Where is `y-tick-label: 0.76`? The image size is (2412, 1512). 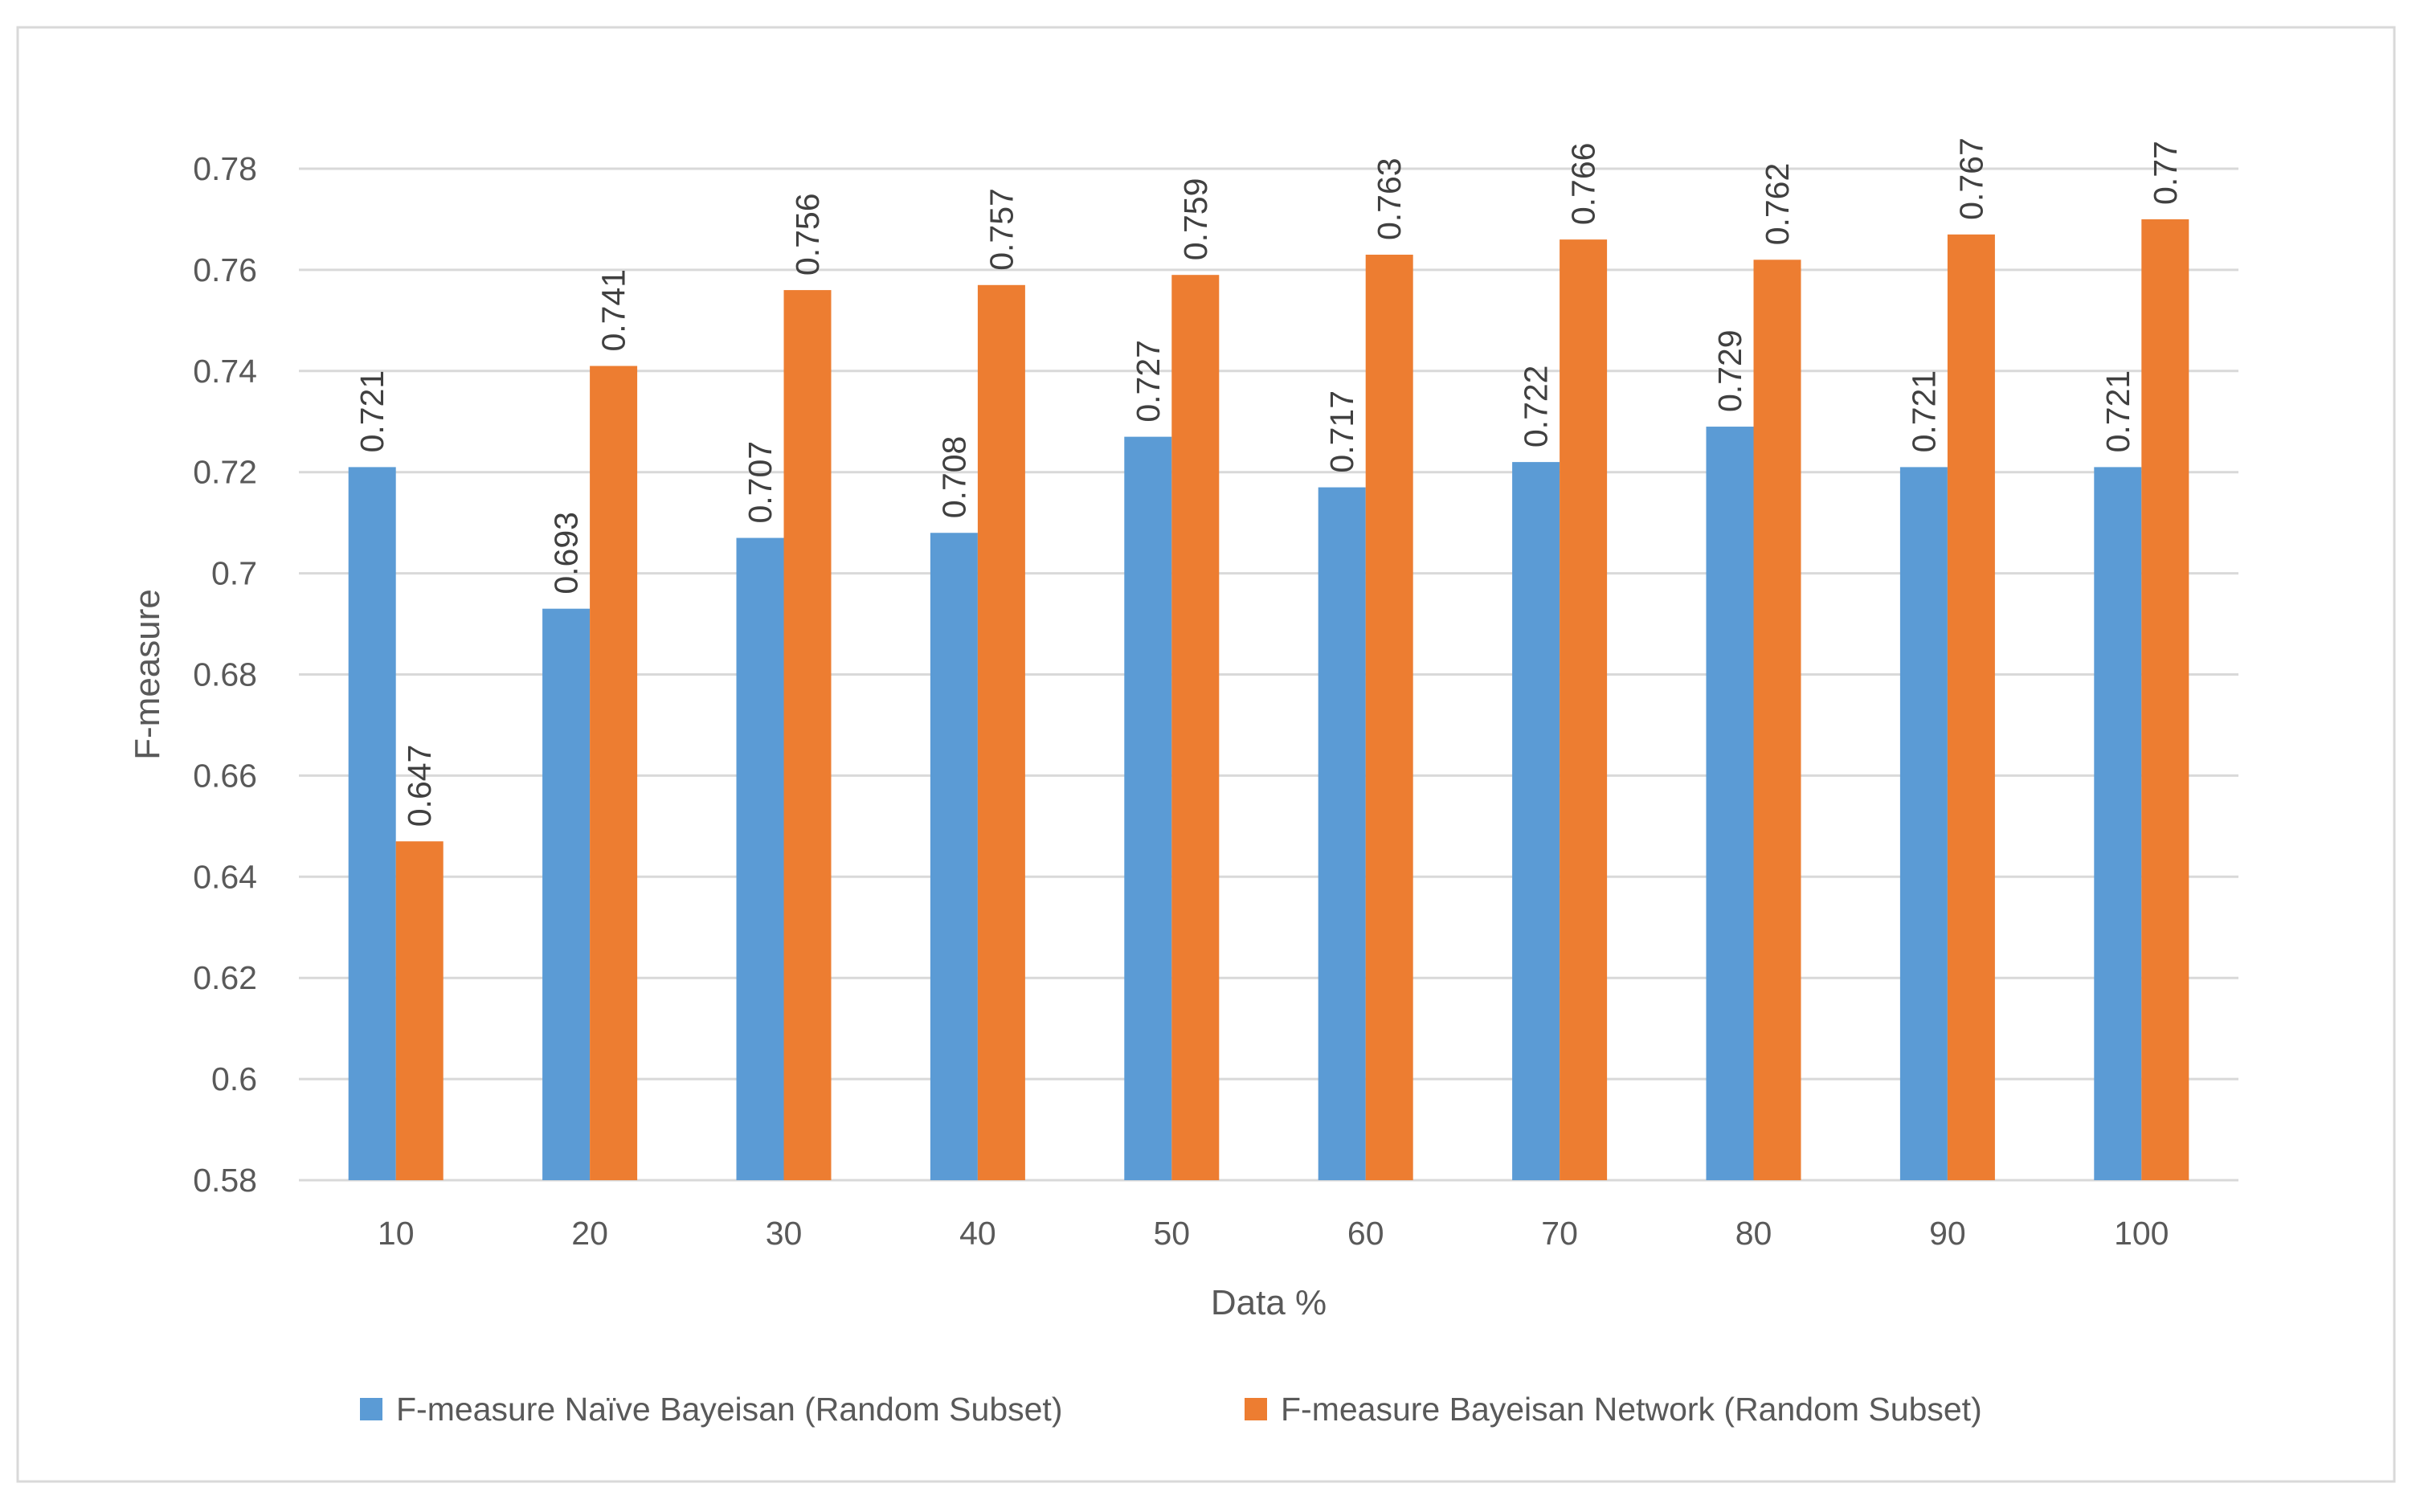 y-tick-label: 0.76 is located at coordinates (225, 269).